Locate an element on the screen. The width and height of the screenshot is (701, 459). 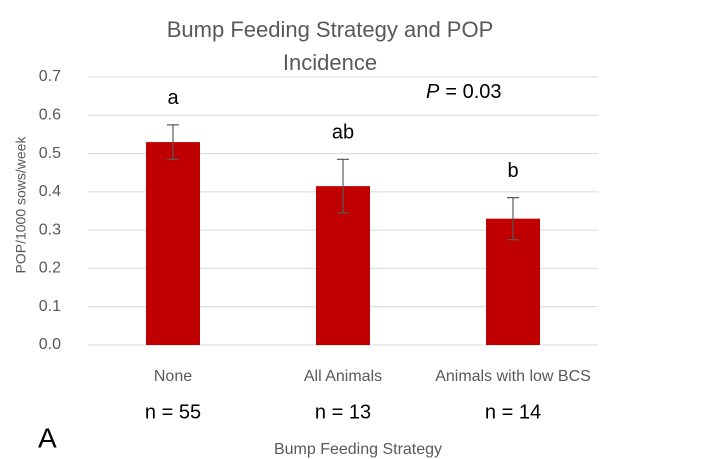
y-tick-label: 0.7 is located at coordinates (50, 76).